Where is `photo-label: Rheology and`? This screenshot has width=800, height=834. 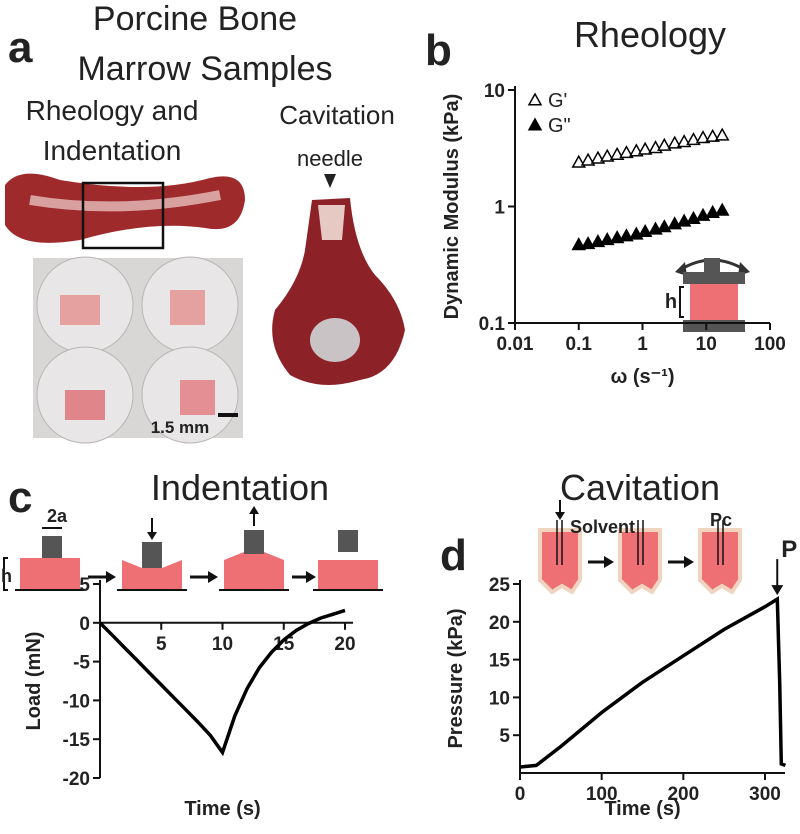
photo-label: Rheology and is located at coordinates (112, 110).